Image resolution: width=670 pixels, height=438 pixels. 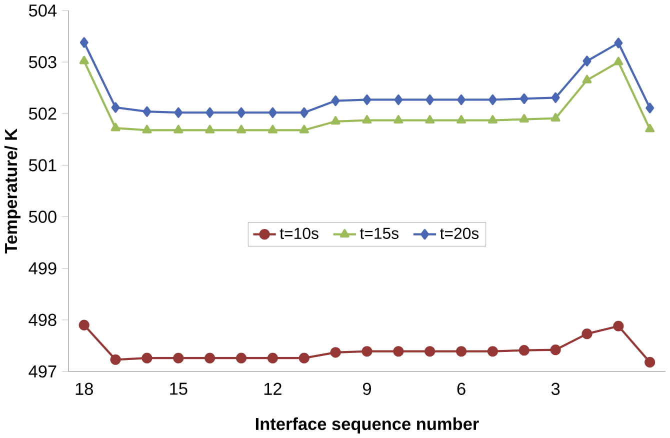 I want to click on y-tick-label: 504, so click(x=42, y=10).